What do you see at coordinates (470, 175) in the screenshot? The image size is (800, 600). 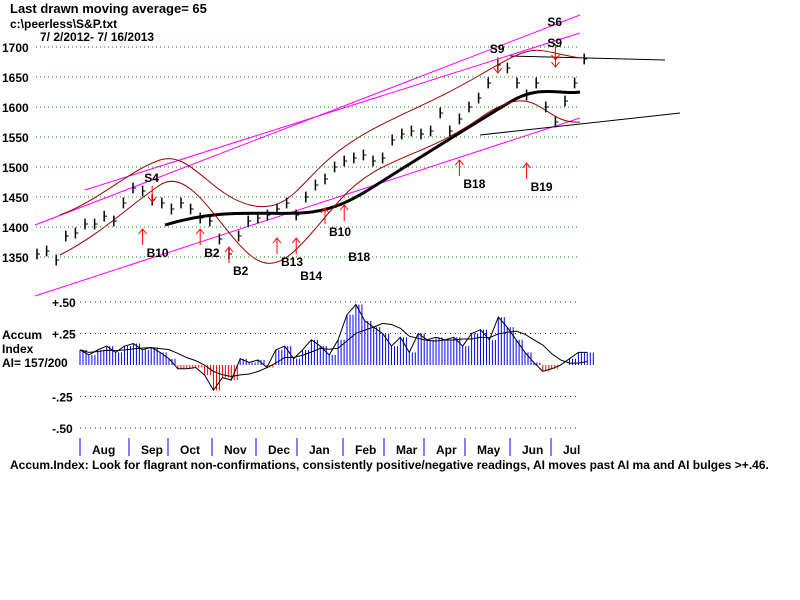 I see `signal-b18: B18` at bounding box center [470, 175].